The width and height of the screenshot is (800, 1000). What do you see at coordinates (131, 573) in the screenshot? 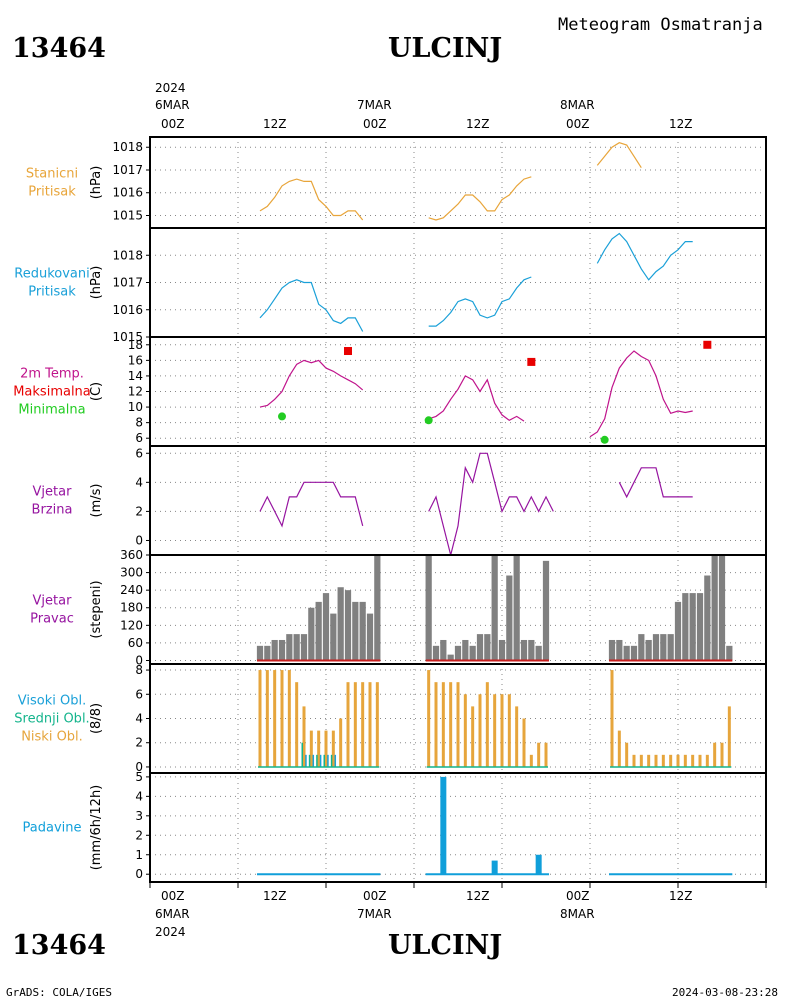
I see `y-tick-label: 300` at bounding box center [131, 573].